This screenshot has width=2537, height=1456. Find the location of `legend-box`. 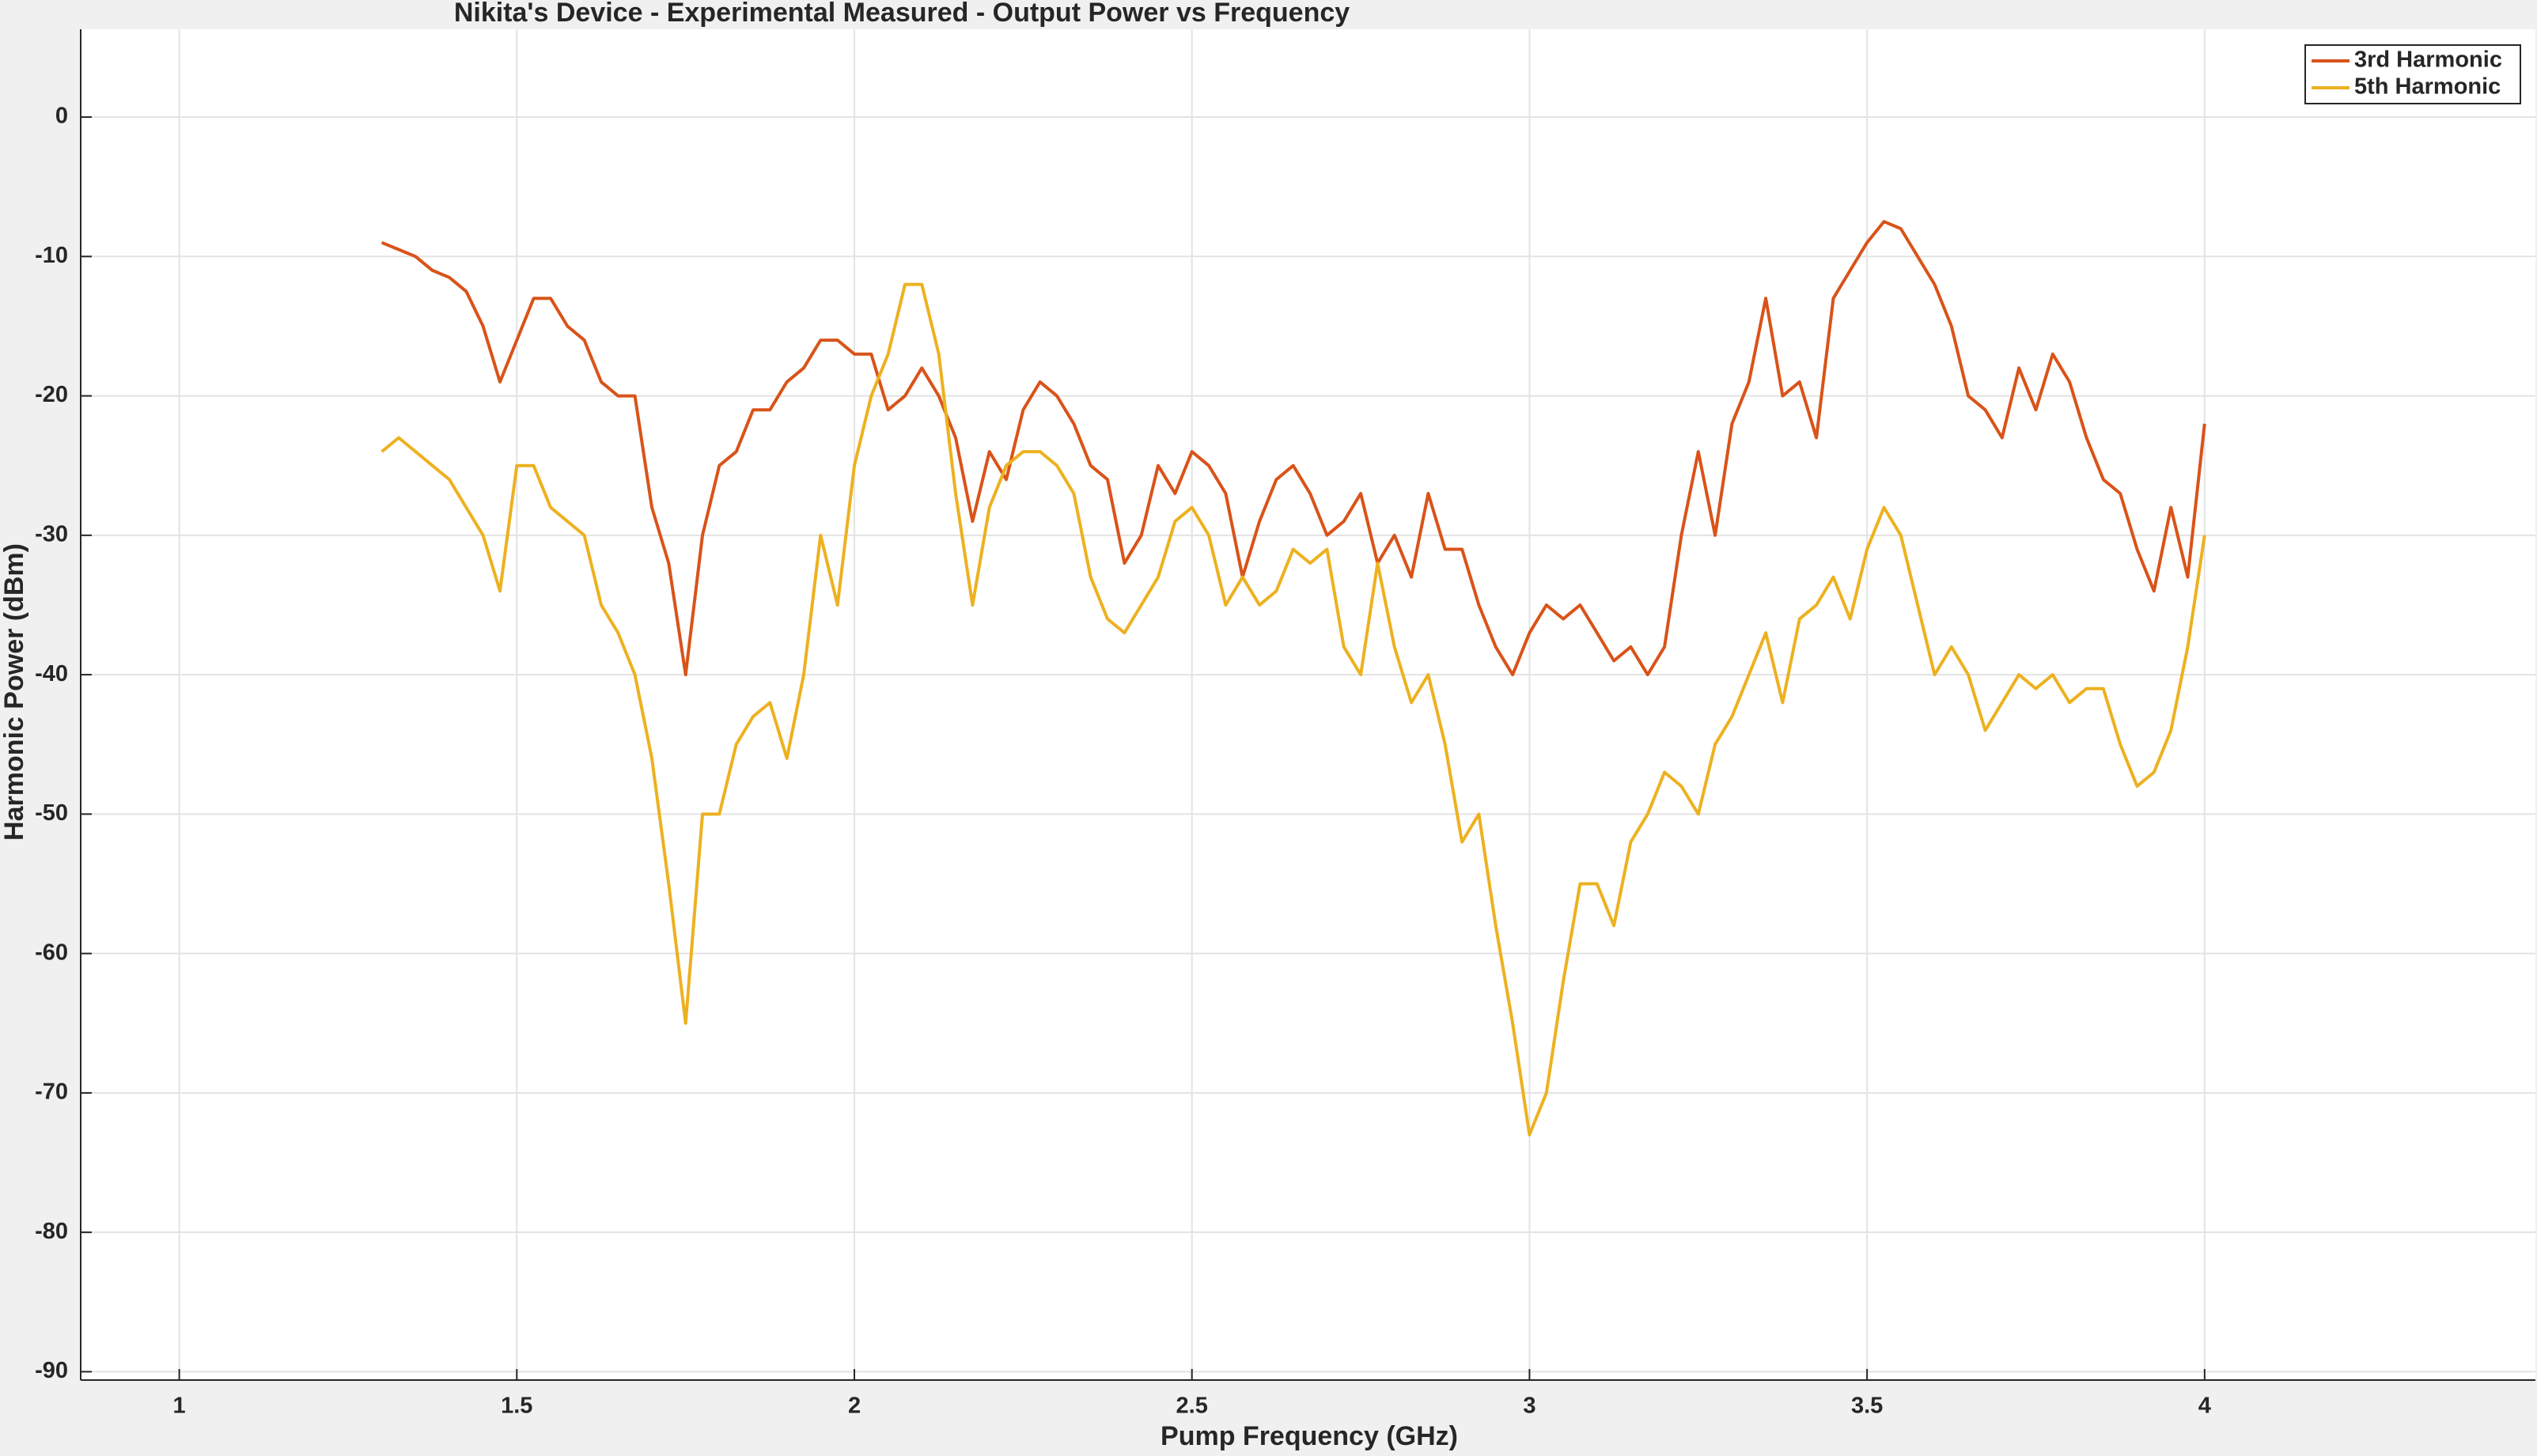

legend-box is located at coordinates (2412, 74).